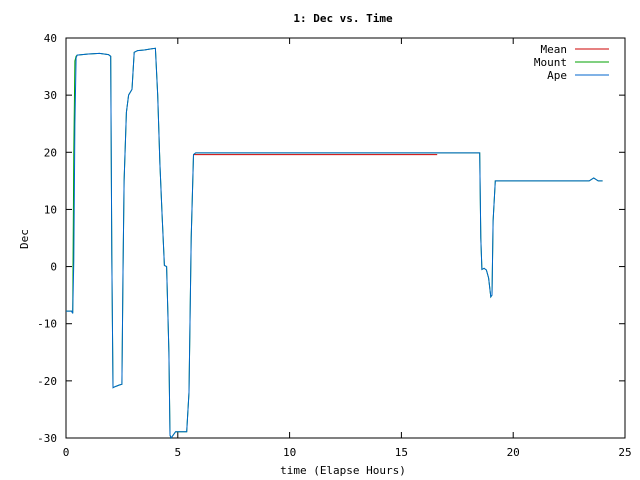 The height and width of the screenshot is (480, 640). Describe the element at coordinates (47, 381) in the screenshot. I see `y-tick-label: -20` at that location.